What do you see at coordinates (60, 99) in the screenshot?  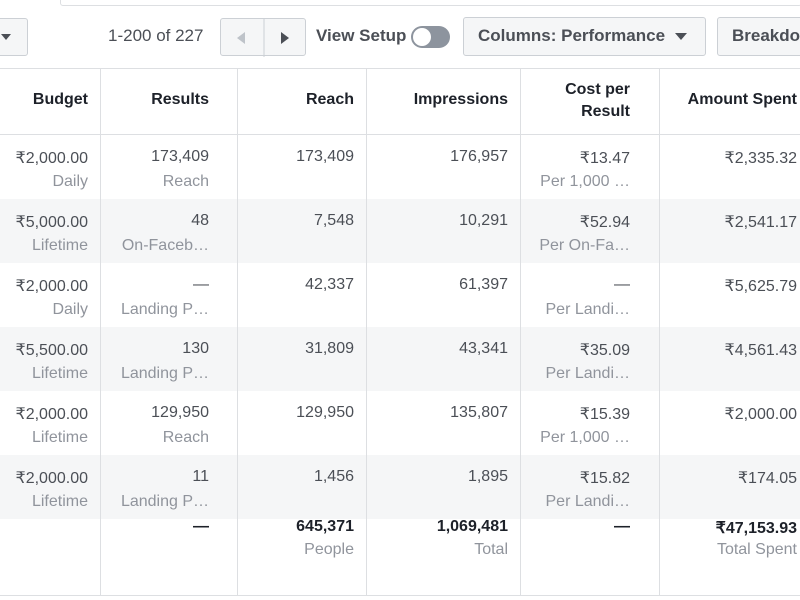 I see `column-header: Budget` at bounding box center [60, 99].